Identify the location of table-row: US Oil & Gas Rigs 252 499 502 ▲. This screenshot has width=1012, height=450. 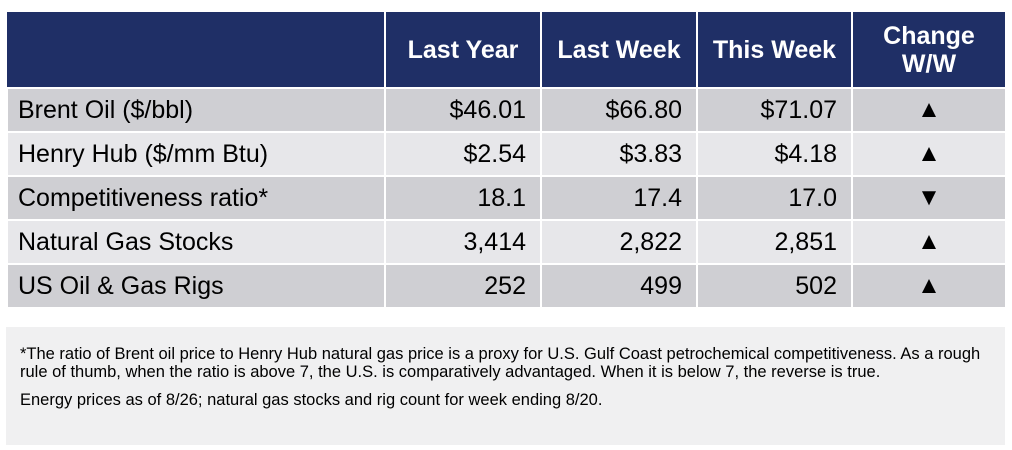
(506, 286).